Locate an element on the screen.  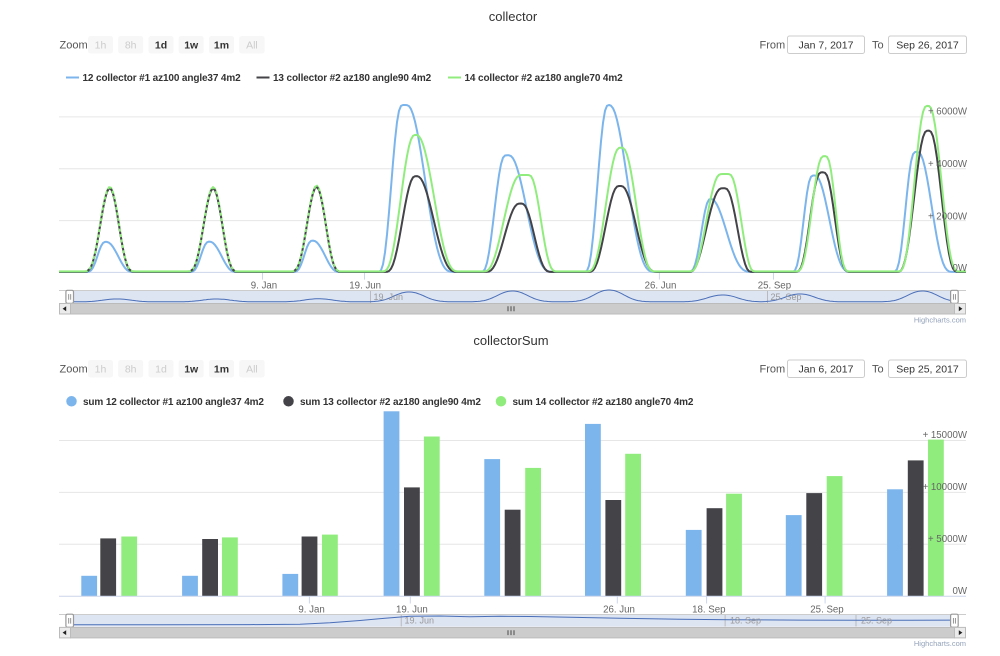
svg-text: Sep 25, 2017 is located at coordinates (927, 370).